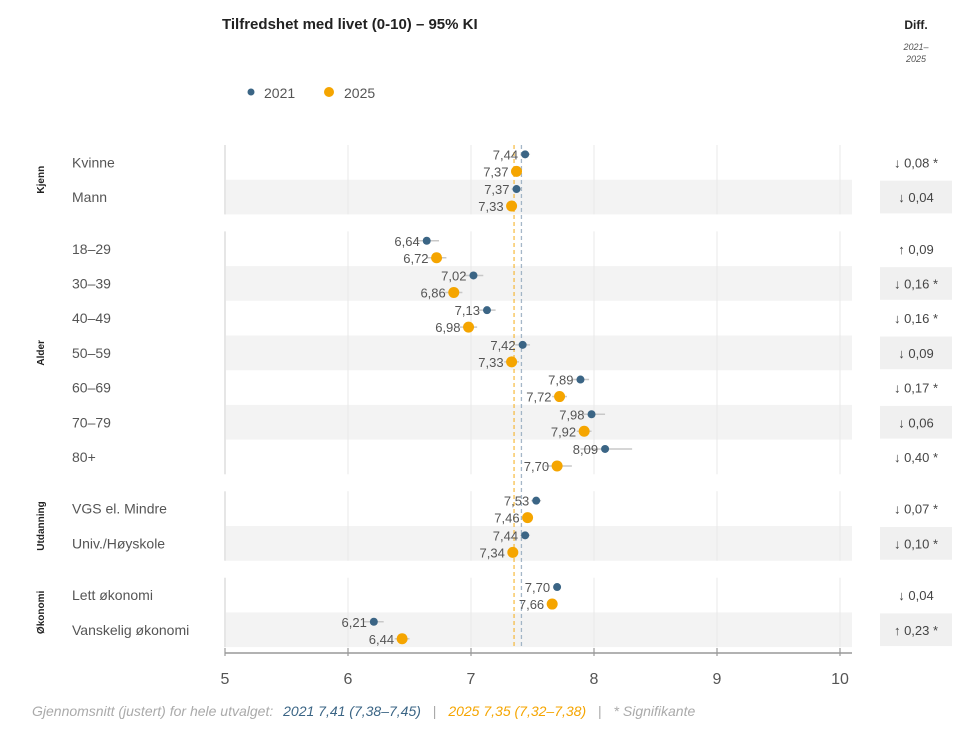 Image resolution: width=970 pixels, height=731 pixels. I want to click on diff-value: ↓ 0,09, so click(915, 353).